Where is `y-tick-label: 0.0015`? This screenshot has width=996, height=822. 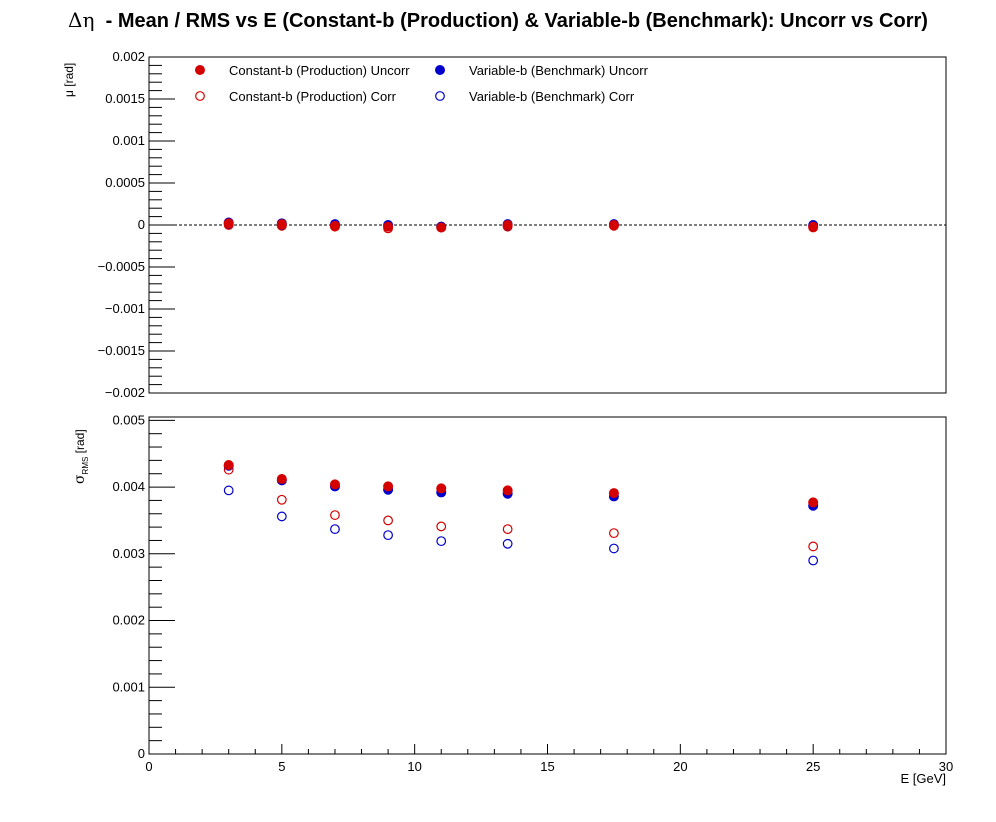 y-tick-label: 0.0015 is located at coordinates (125, 98).